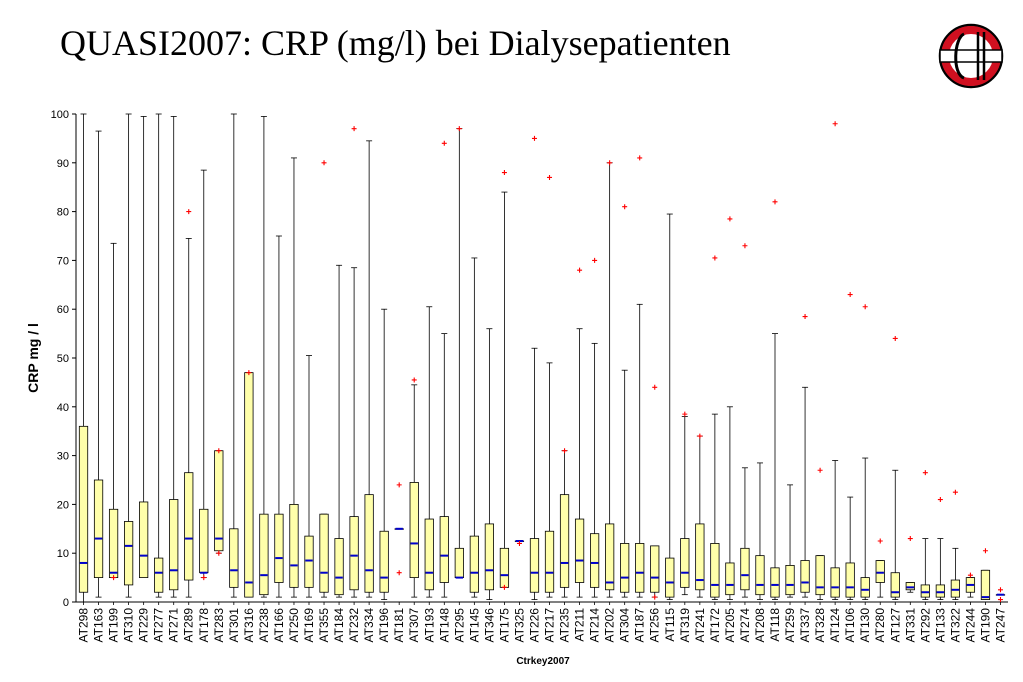  I want to click on x-tick-label: AT337, so click(805, 625).